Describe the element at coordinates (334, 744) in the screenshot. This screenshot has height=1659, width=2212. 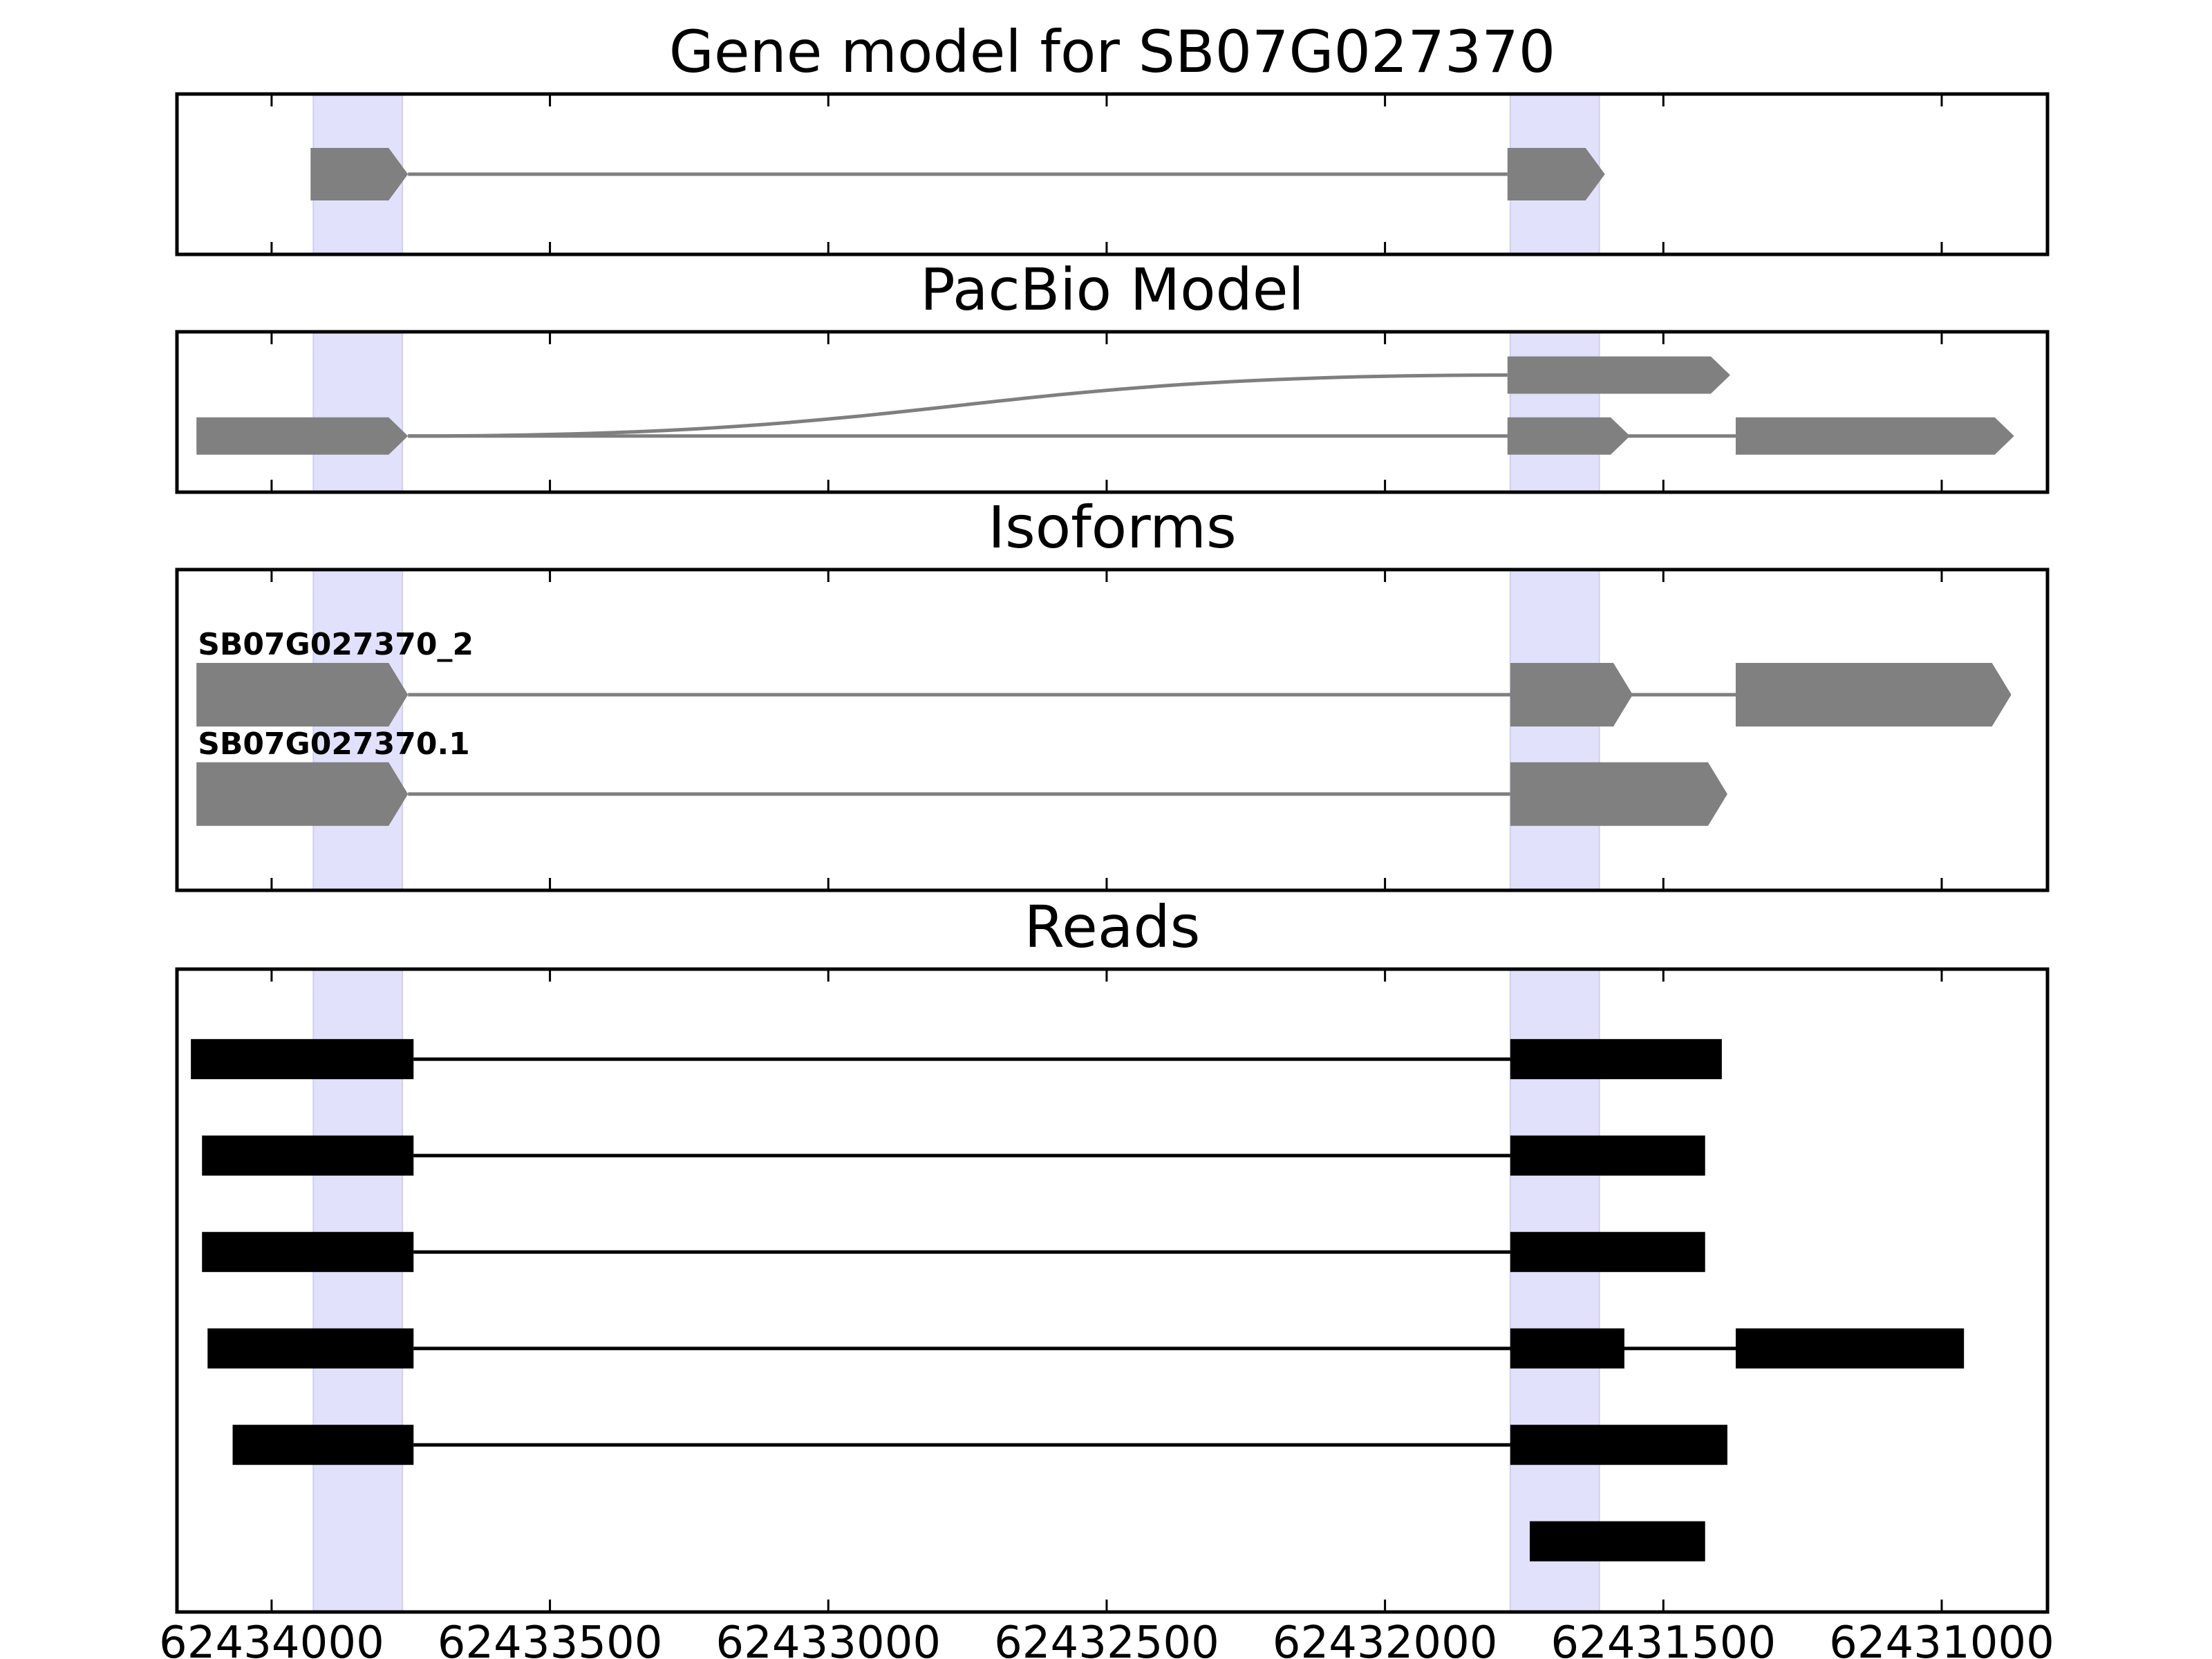
I see `isoform-label: SB07G027370.1` at that location.